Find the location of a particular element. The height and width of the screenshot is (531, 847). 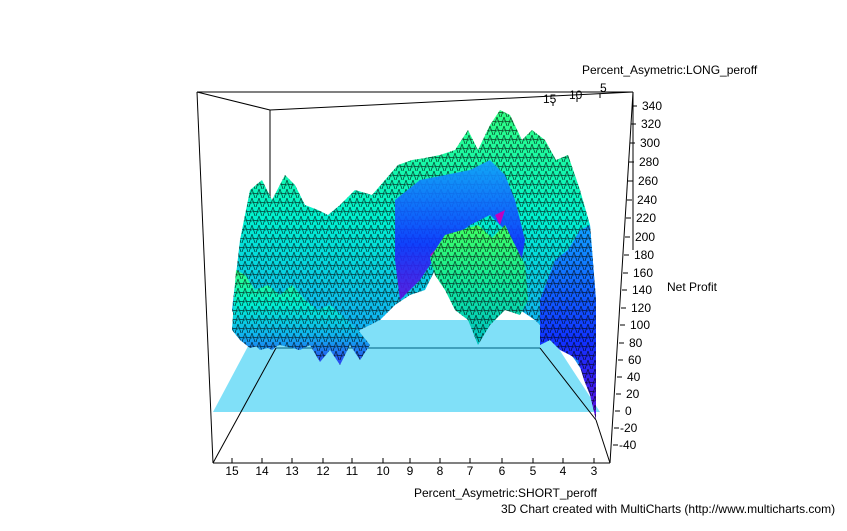

z-tick: 260 is located at coordinates (648, 181).